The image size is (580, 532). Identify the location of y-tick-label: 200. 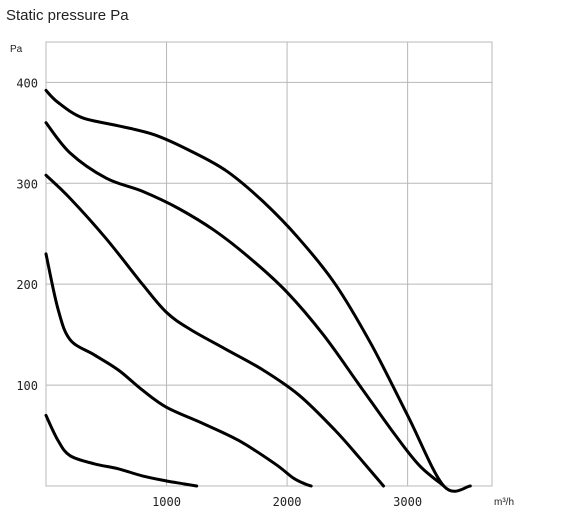
(27, 285).